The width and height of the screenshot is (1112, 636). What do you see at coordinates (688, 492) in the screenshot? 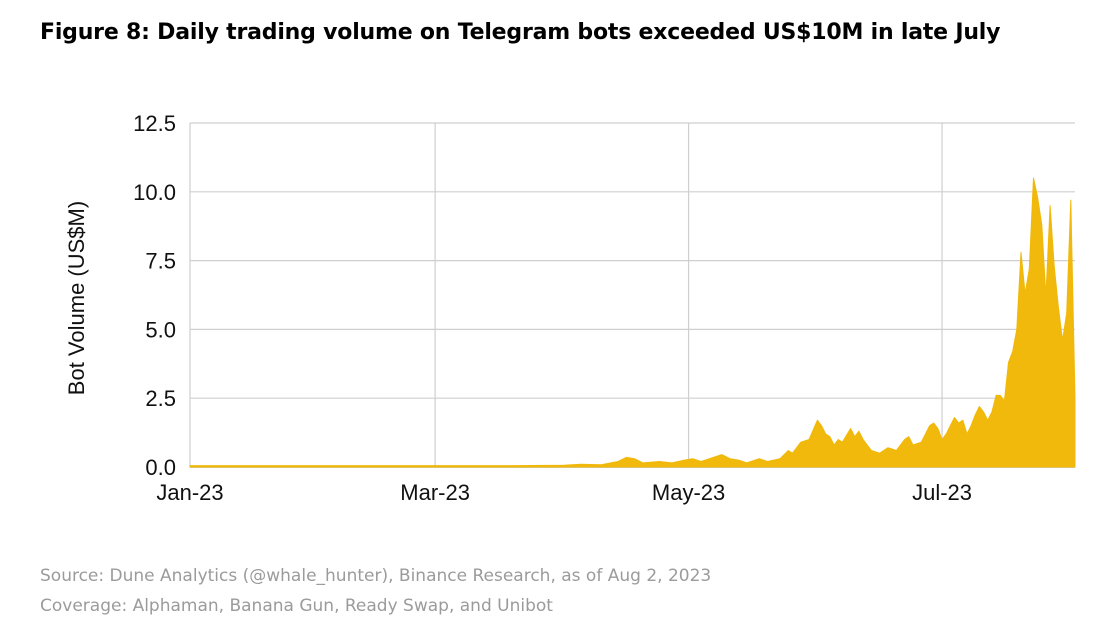
I see `x-tick-label: May-23` at bounding box center [688, 492].